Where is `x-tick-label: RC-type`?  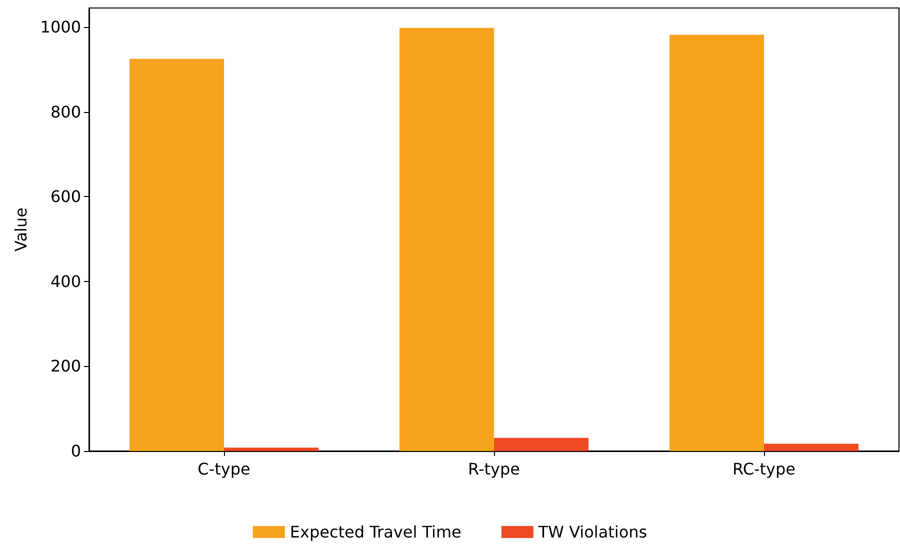
x-tick-label: RC-type is located at coordinates (764, 469).